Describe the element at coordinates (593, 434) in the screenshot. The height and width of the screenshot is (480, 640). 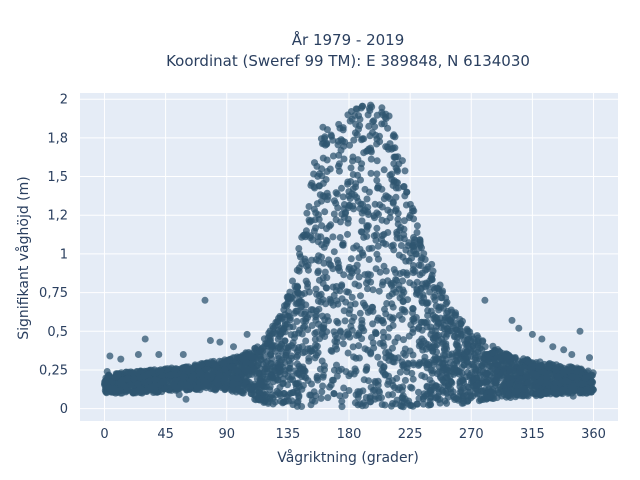
I see `x-tick-label: 360` at that location.